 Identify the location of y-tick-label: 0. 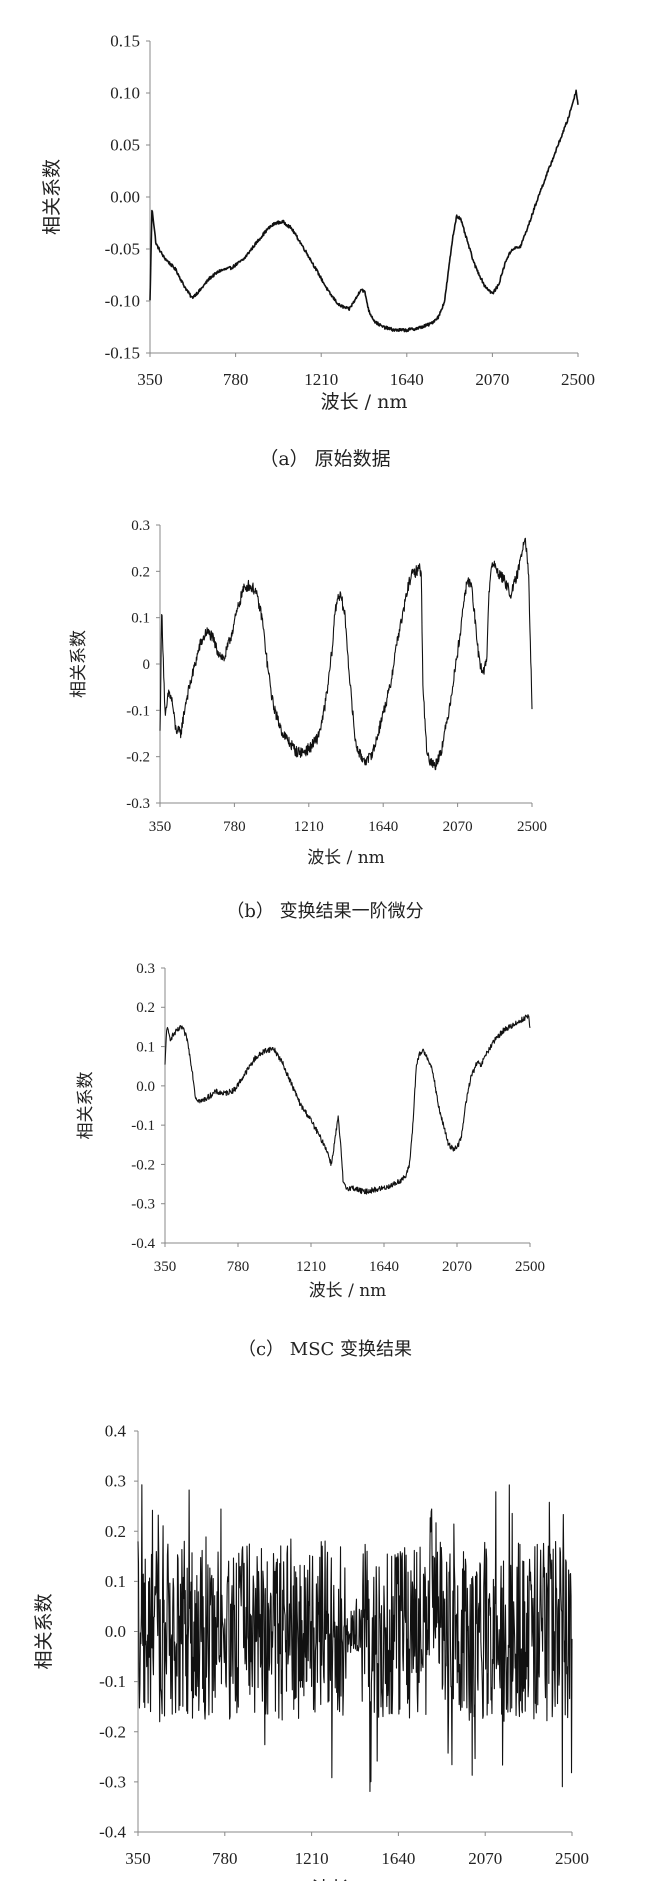
(147, 665).